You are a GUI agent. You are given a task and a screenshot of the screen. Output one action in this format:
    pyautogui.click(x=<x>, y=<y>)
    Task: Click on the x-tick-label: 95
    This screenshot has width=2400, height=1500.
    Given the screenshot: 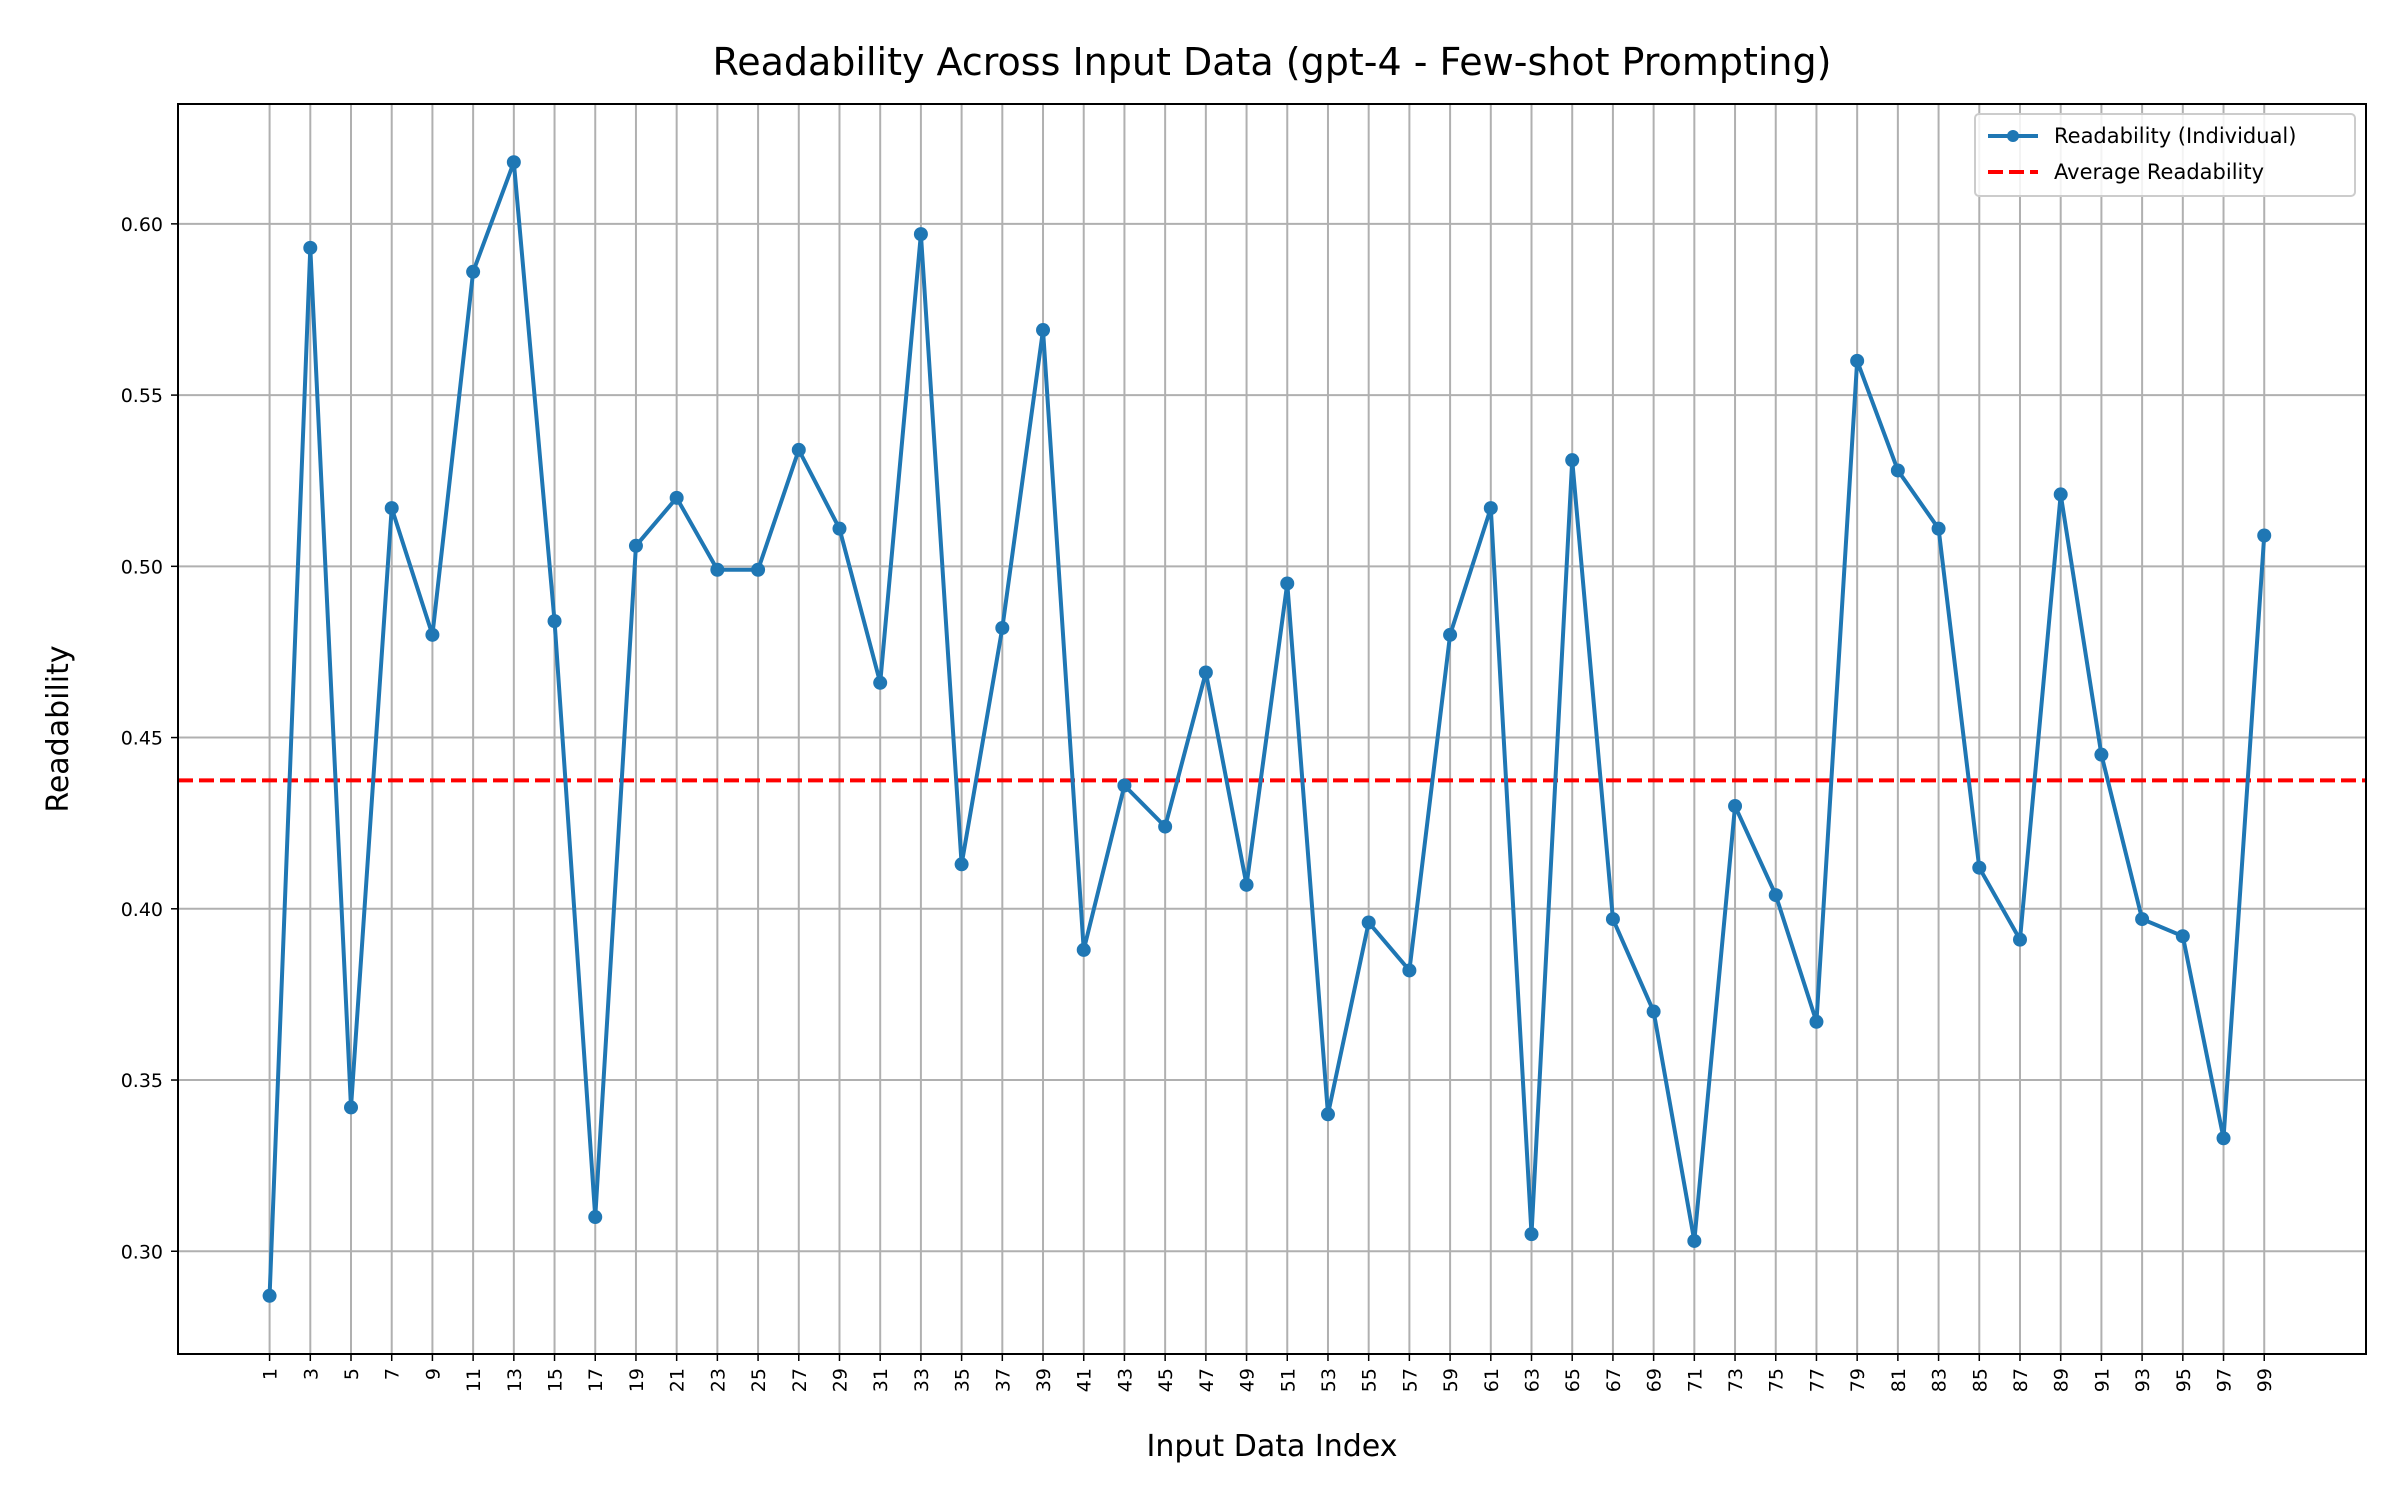 What is the action you would take?
    pyautogui.click(x=2184, y=1380)
    